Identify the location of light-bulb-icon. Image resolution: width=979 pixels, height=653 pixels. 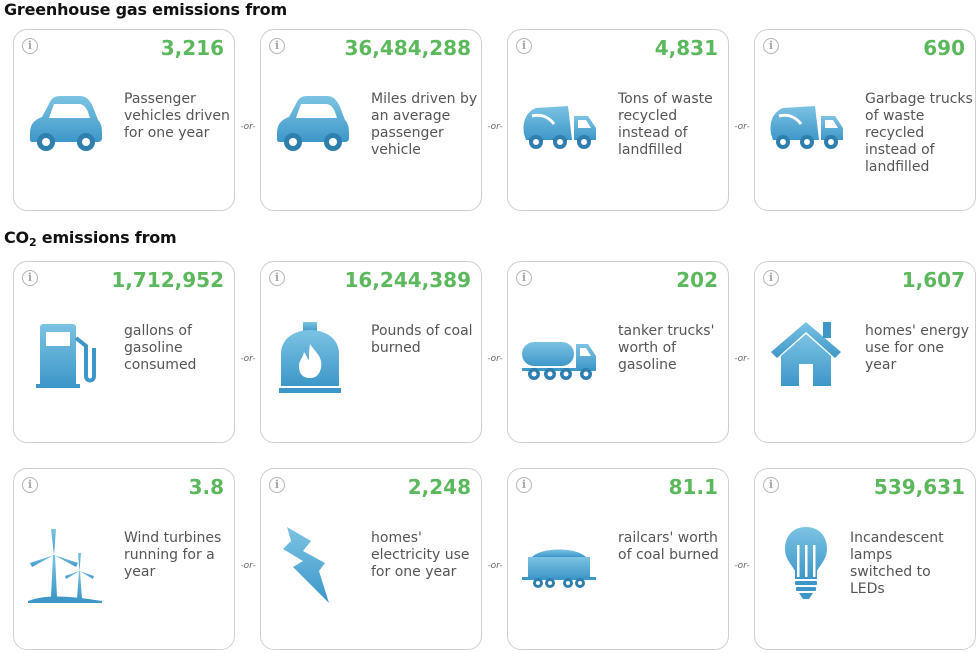
(806, 562).